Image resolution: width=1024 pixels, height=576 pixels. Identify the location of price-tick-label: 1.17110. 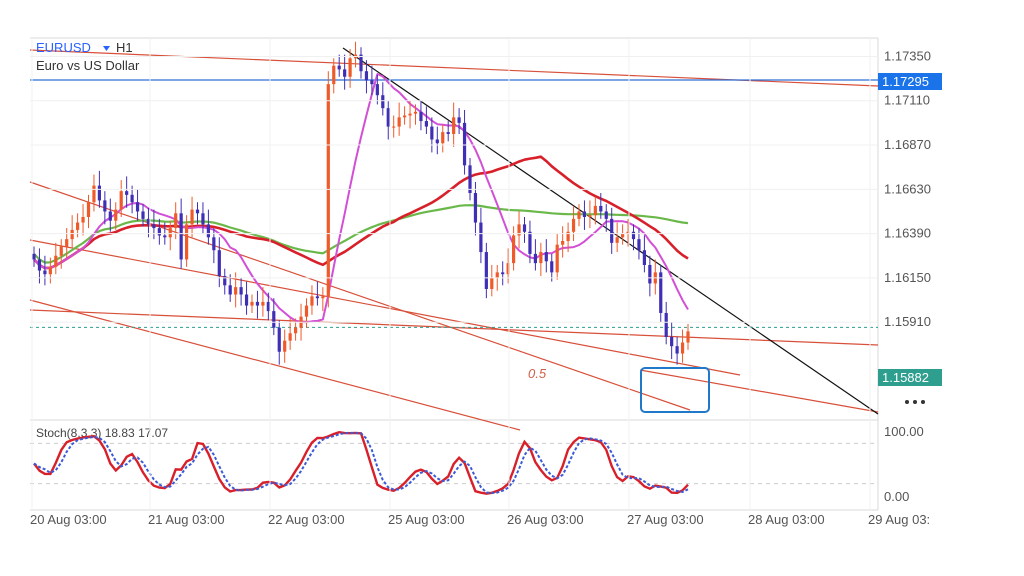
(907, 100).